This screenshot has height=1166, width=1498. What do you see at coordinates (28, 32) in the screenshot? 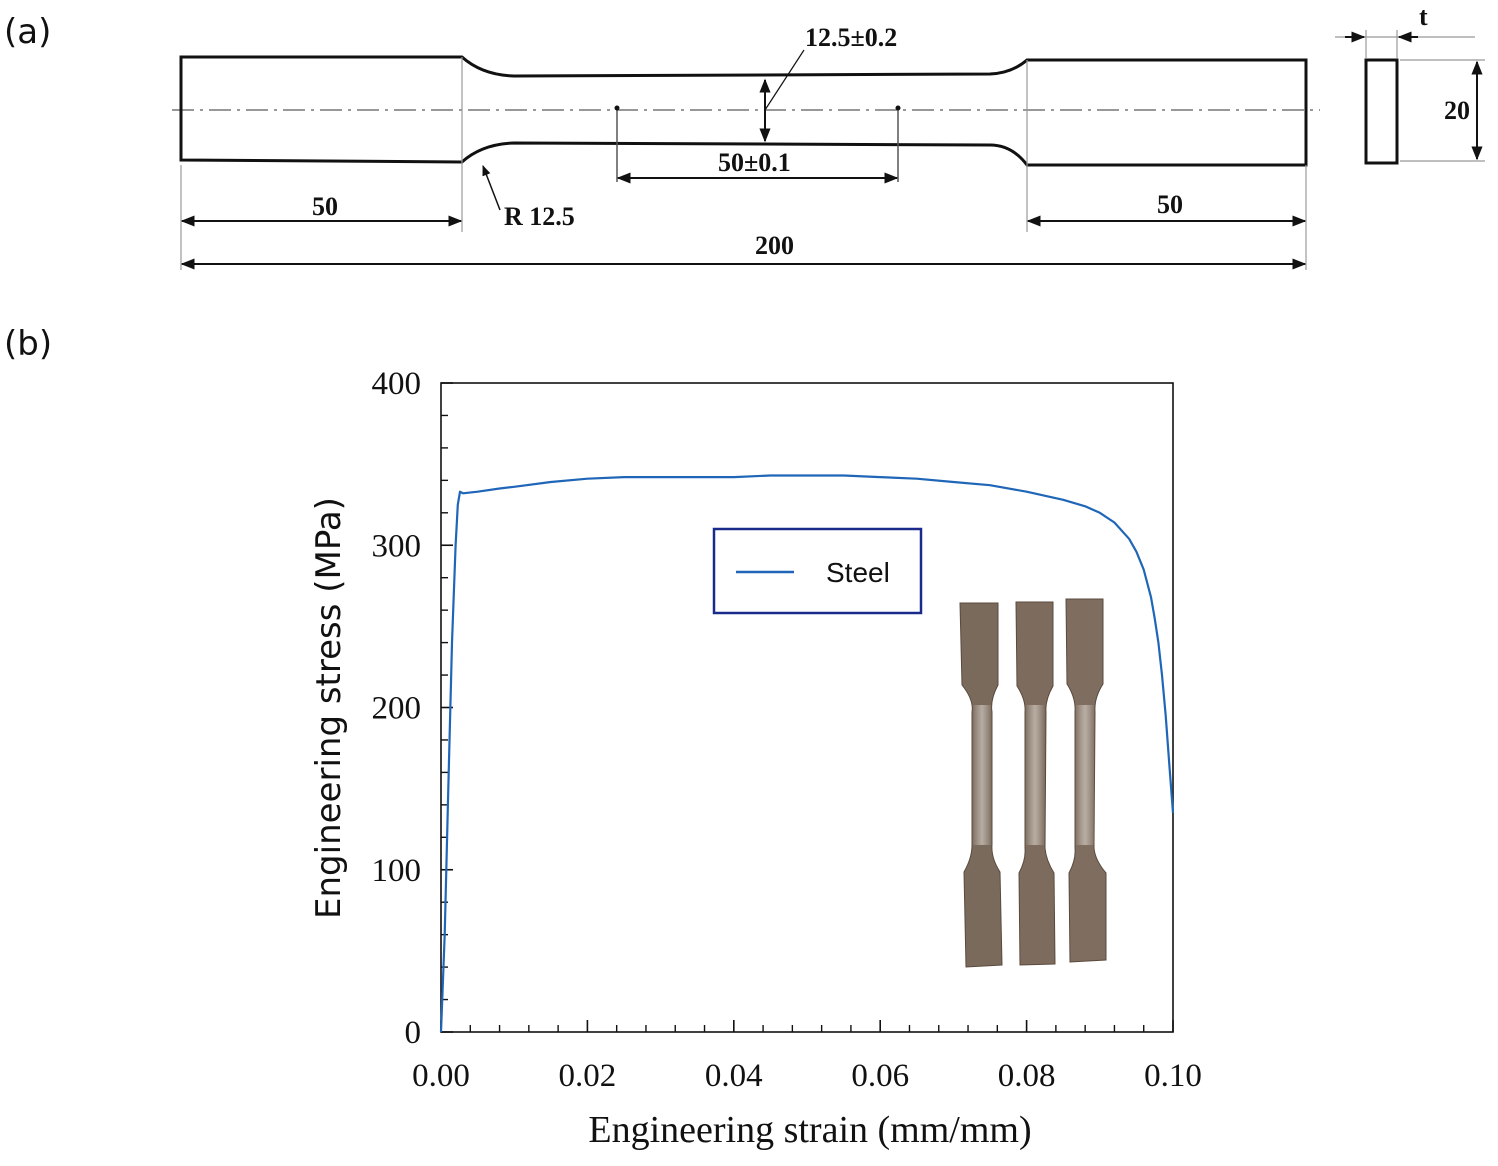
I see `panel-label-a: (a)` at bounding box center [28, 32].